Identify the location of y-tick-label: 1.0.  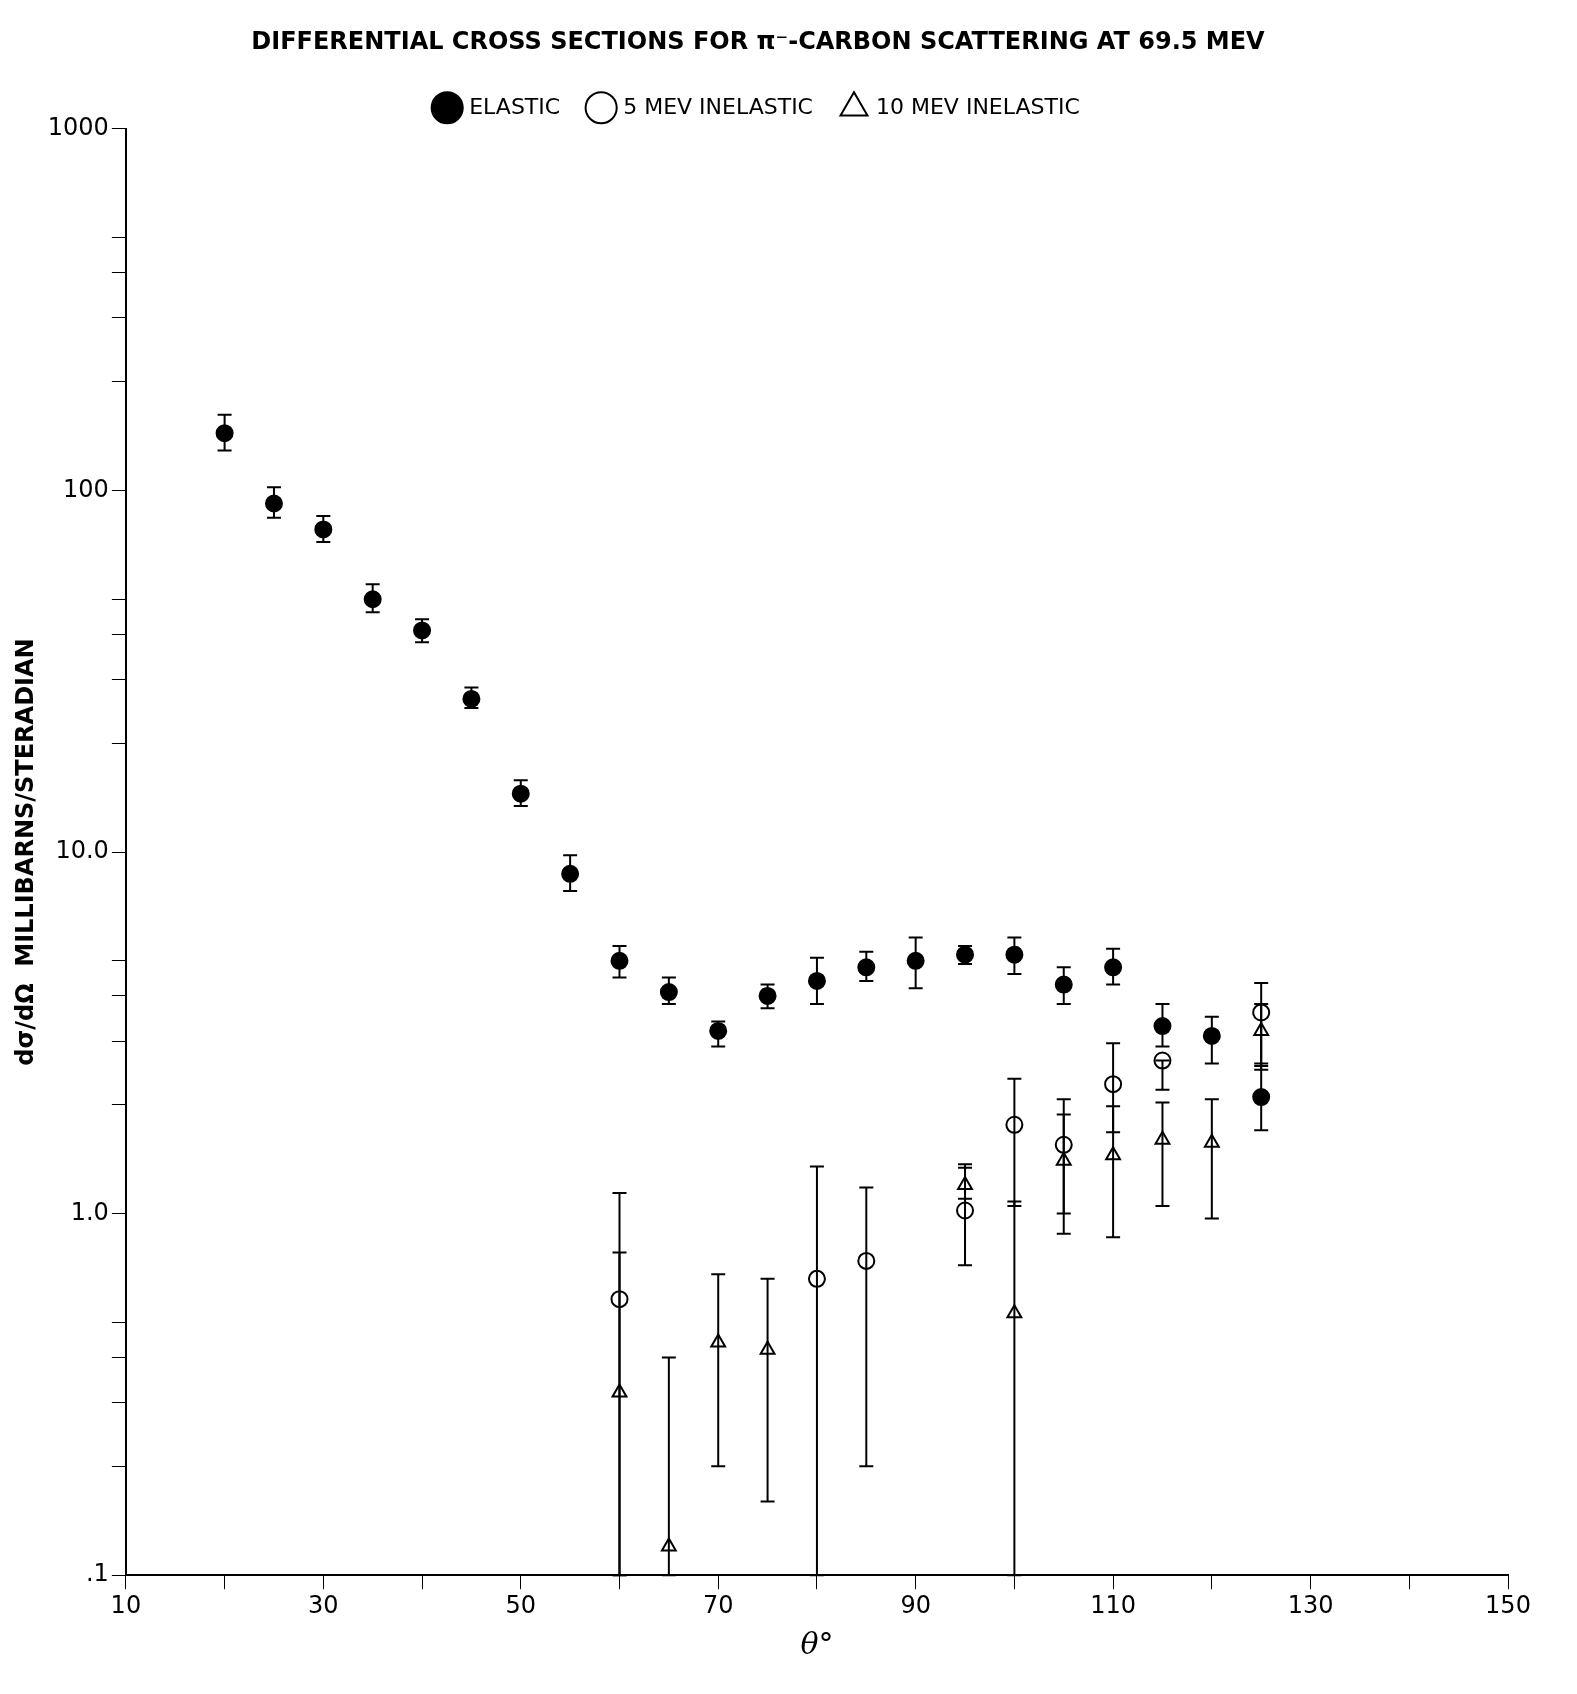
(89, 1211).